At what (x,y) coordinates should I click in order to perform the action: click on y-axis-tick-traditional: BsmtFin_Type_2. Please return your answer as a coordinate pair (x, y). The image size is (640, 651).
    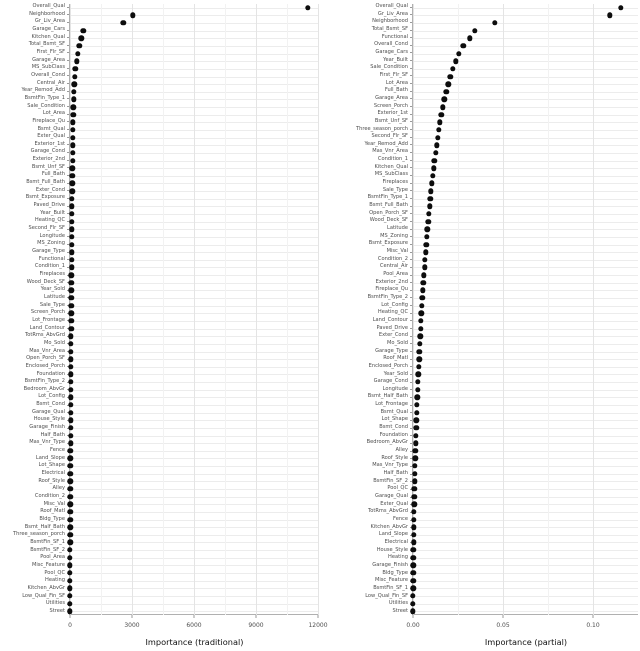
    Looking at the image, I should click on (34, 381).